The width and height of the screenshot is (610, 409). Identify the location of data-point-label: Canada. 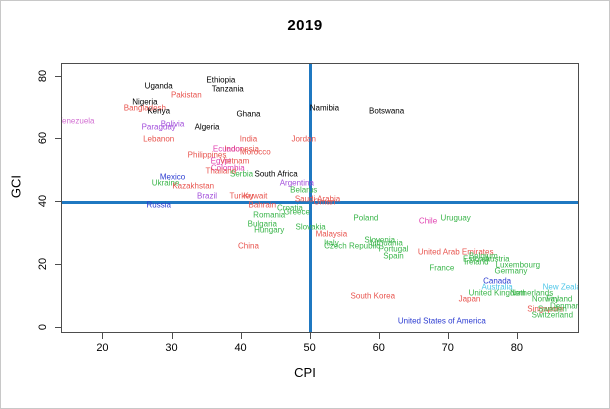
(497, 281).